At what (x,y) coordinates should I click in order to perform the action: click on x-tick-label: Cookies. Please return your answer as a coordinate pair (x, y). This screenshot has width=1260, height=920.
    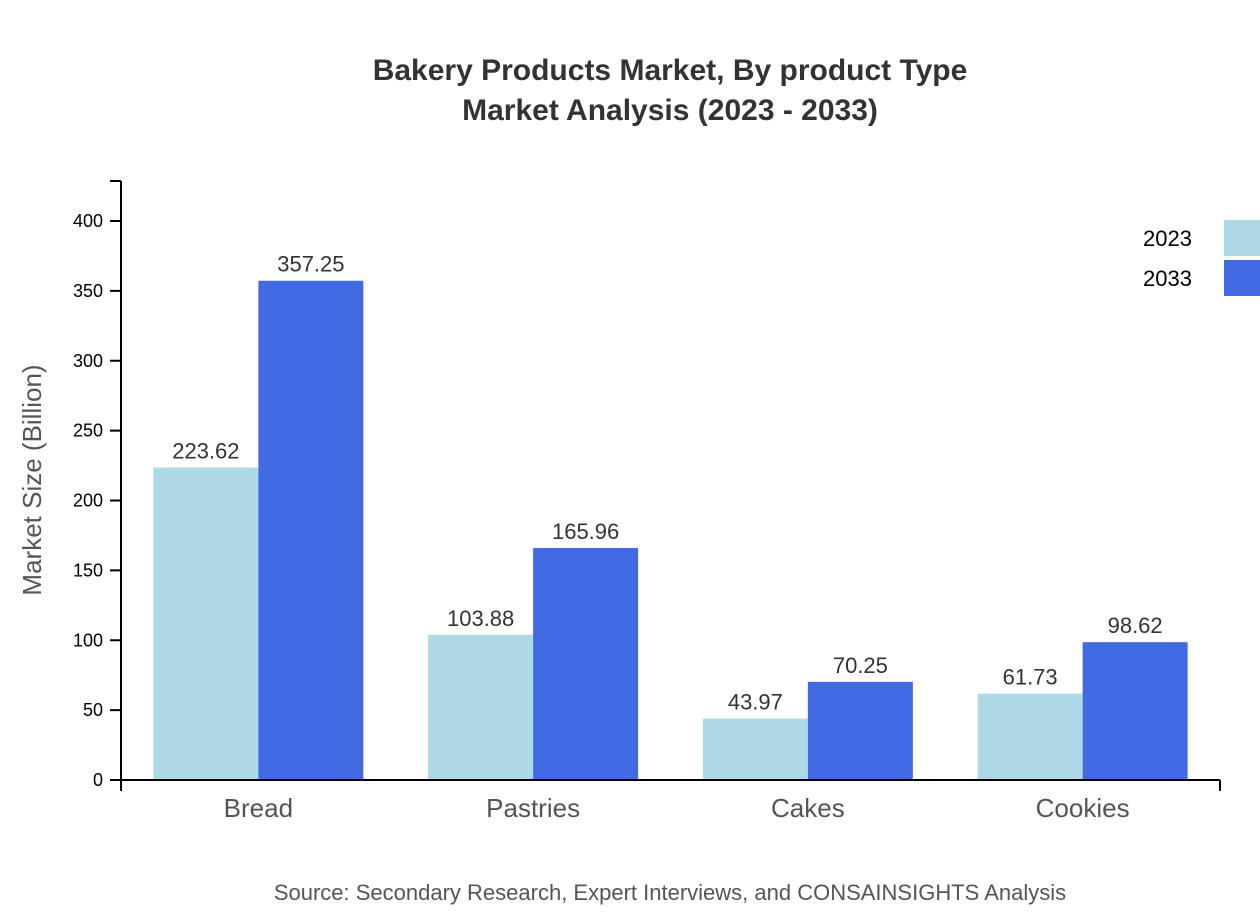
    Looking at the image, I should click on (1083, 808).